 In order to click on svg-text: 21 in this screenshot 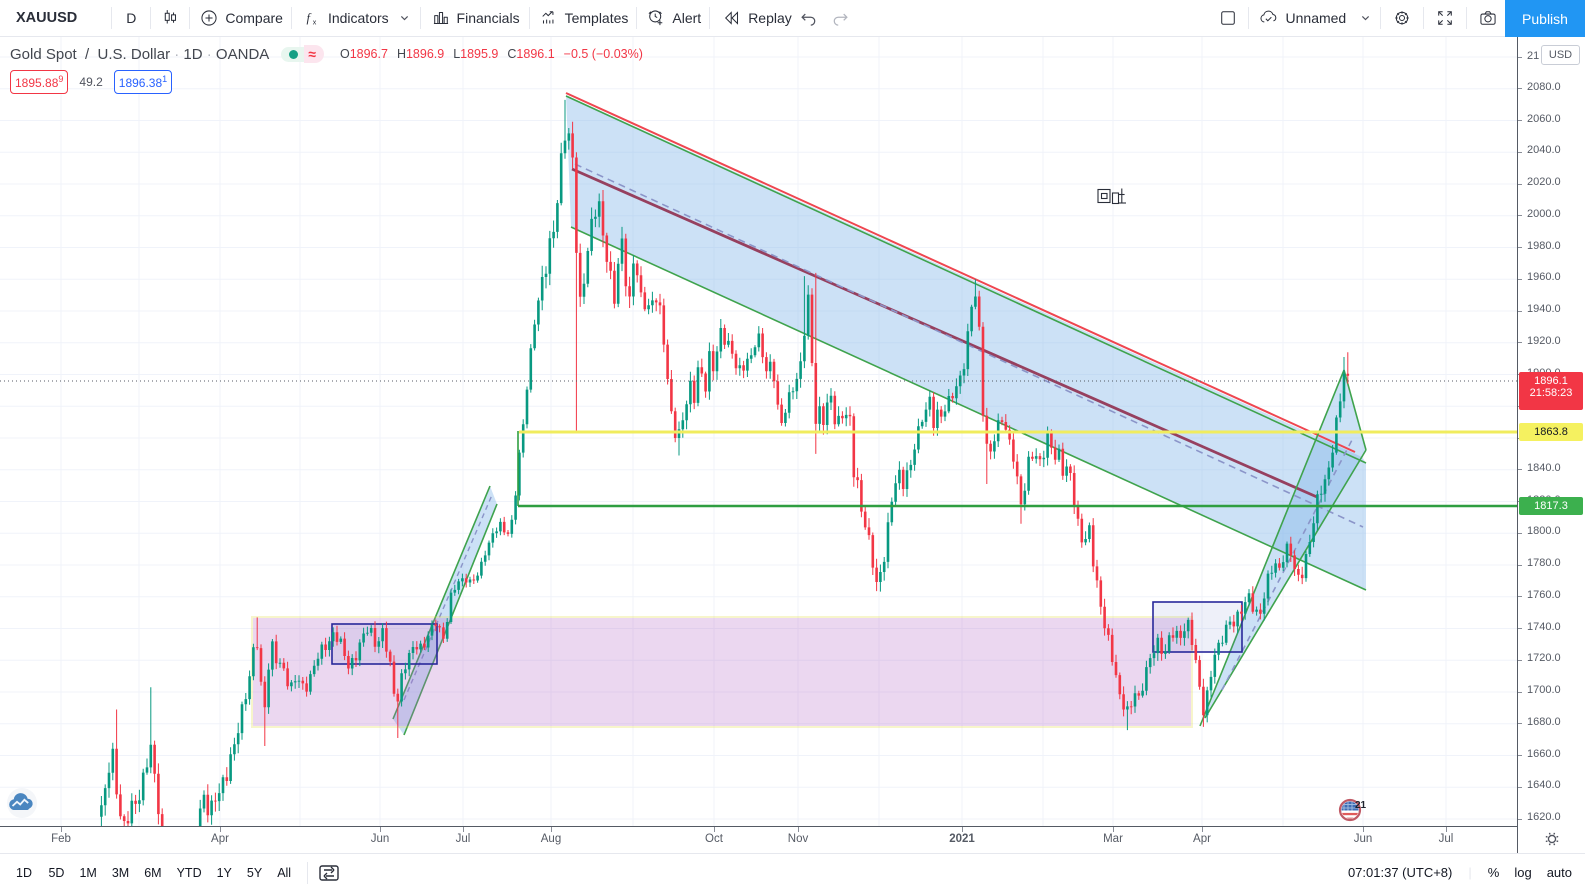, I will do `click(1361, 805)`.